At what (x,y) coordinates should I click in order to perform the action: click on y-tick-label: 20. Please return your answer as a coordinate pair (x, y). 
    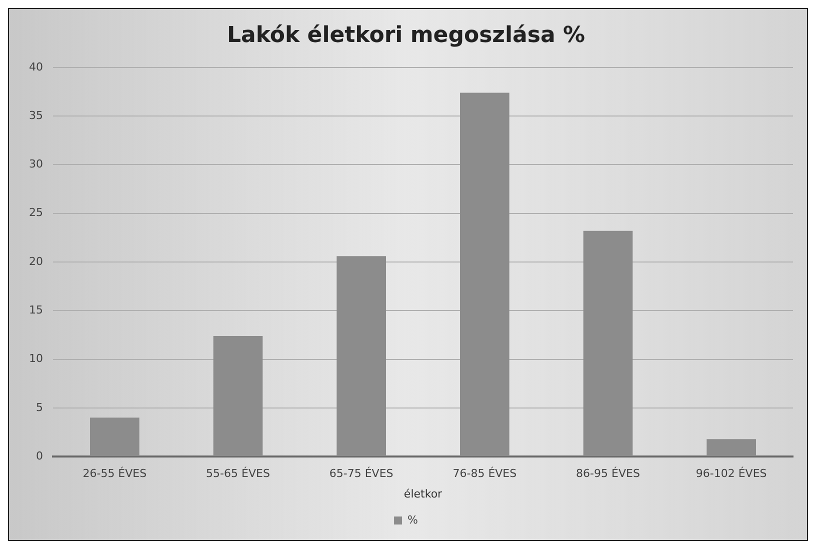
    Looking at the image, I should click on (35, 261).